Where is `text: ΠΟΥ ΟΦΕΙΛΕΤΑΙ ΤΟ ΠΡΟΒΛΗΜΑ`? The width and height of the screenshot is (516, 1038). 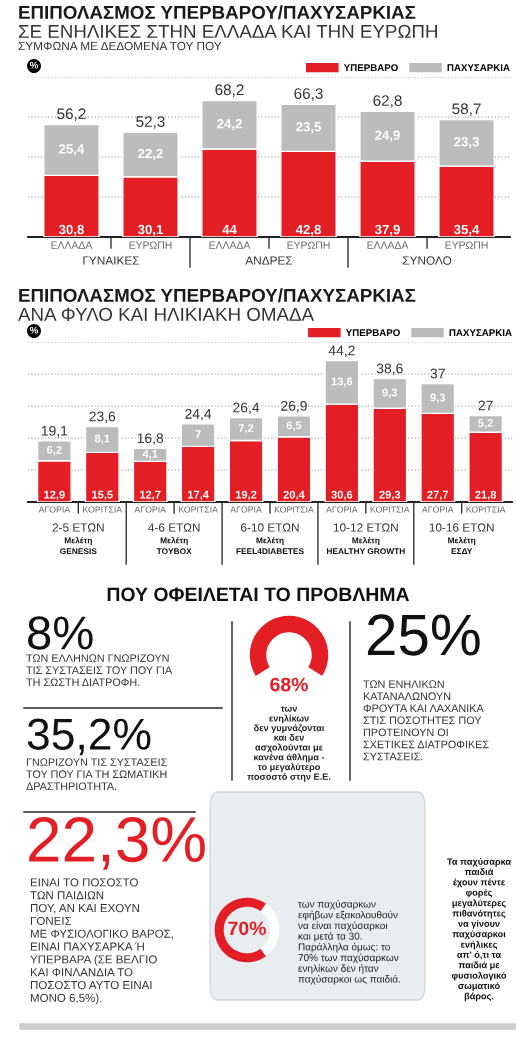
text: ΠΟΥ ΟΦΕΙΛΕΤΑΙ ΤΟ ΠΡΟΒΛΗΜΑ is located at coordinates (258, 594).